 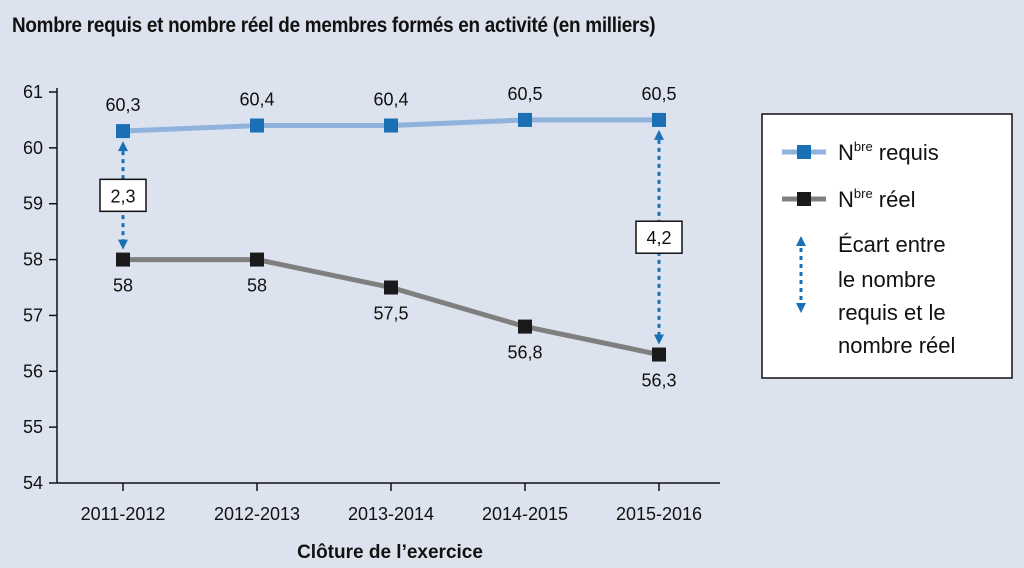 I want to click on y-tick-label: 59, so click(x=33, y=204).